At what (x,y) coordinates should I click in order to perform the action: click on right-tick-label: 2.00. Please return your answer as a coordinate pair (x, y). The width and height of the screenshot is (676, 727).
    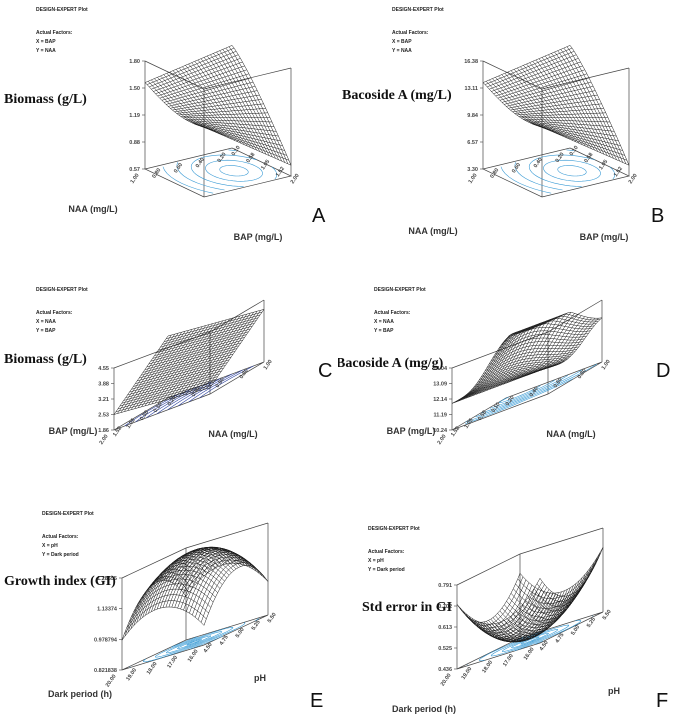
    Looking at the image, I should click on (295, 179).